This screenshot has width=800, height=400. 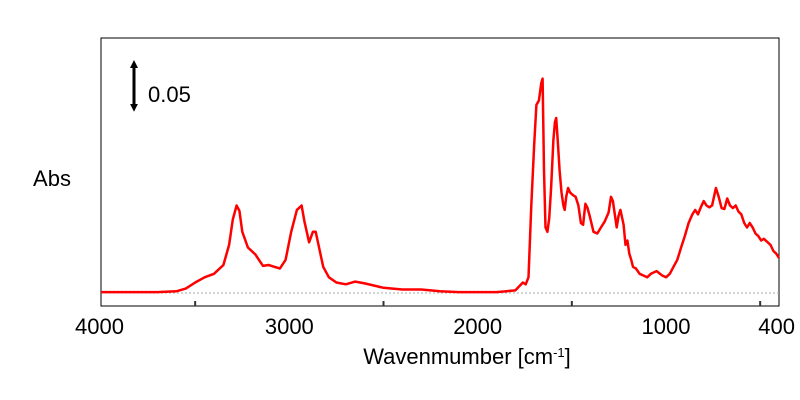 What do you see at coordinates (52, 178) in the screenshot?
I see `y-axis-title: Abs` at bounding box center [52, 178].